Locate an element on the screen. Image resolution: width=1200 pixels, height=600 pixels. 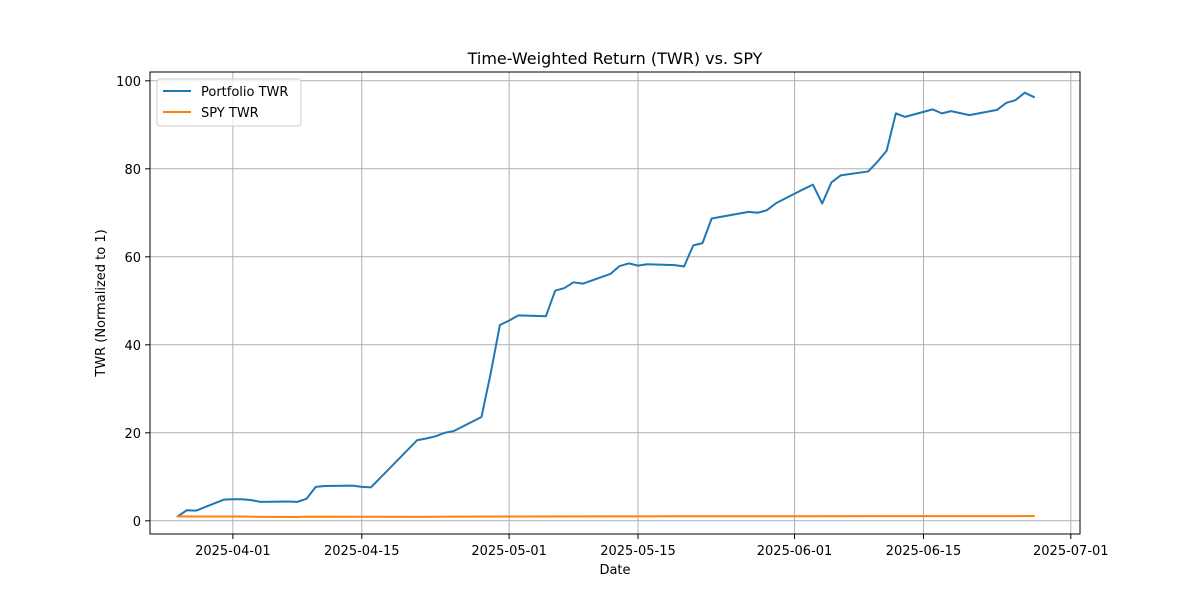
y-tick-label: 40 is located at coordinates (132, 346).